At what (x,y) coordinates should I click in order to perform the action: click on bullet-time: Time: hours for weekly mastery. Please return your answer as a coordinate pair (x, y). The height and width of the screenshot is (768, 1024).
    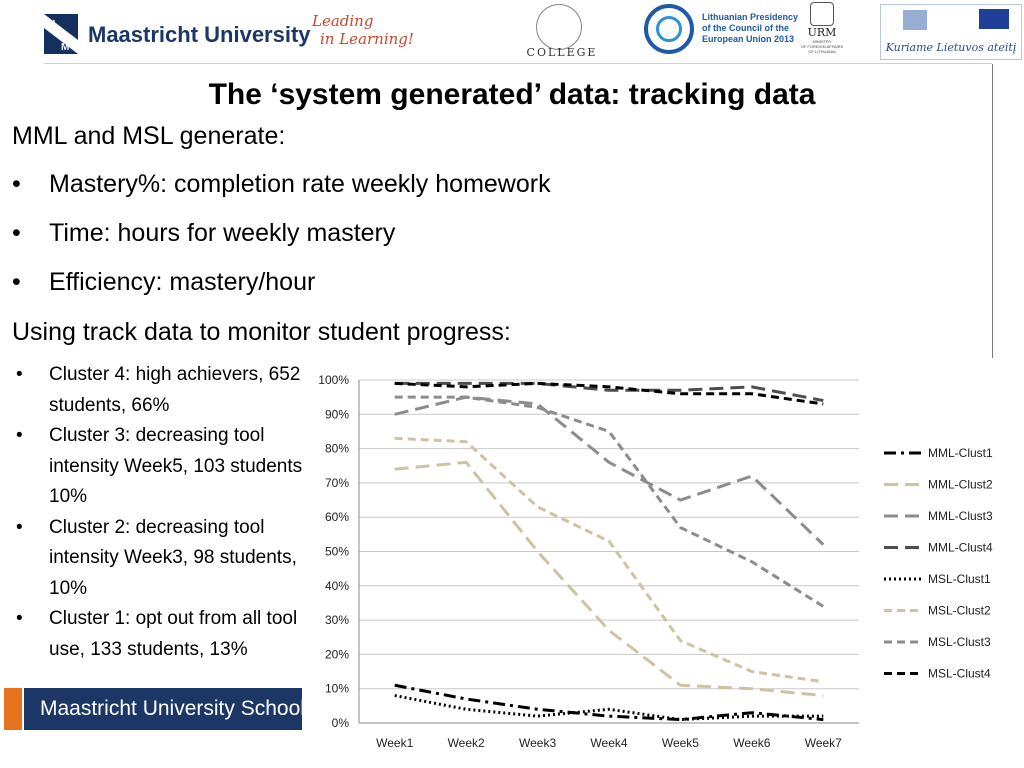
    Looking at the image, I should click on (281, 243).